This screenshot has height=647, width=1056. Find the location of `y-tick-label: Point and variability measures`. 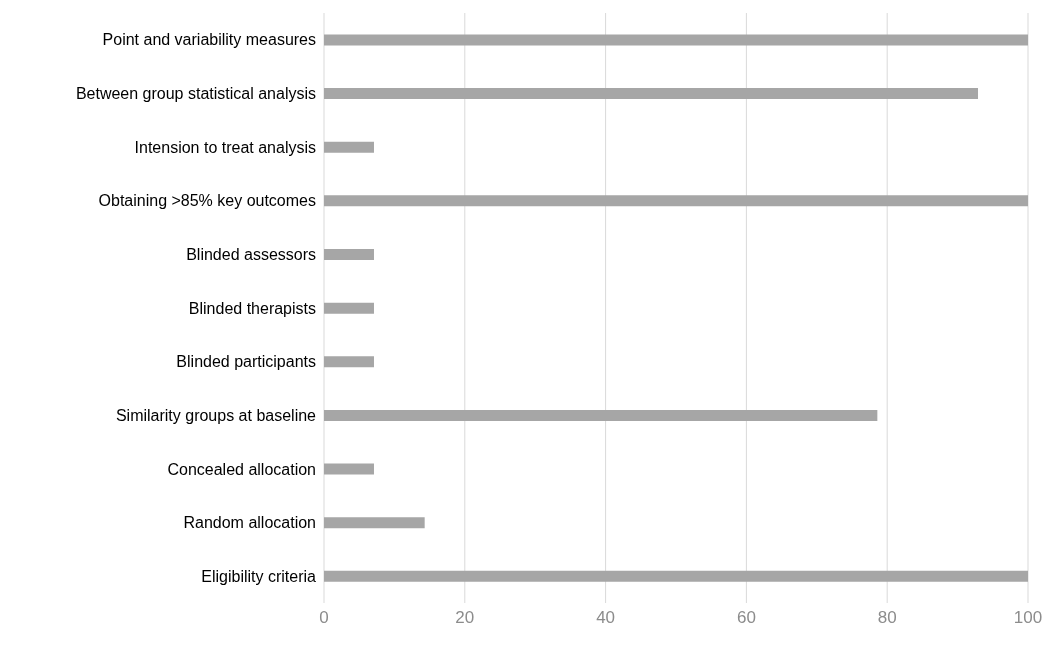

y-tick-label: Point and variability measures is located at coordinates (209, 40).